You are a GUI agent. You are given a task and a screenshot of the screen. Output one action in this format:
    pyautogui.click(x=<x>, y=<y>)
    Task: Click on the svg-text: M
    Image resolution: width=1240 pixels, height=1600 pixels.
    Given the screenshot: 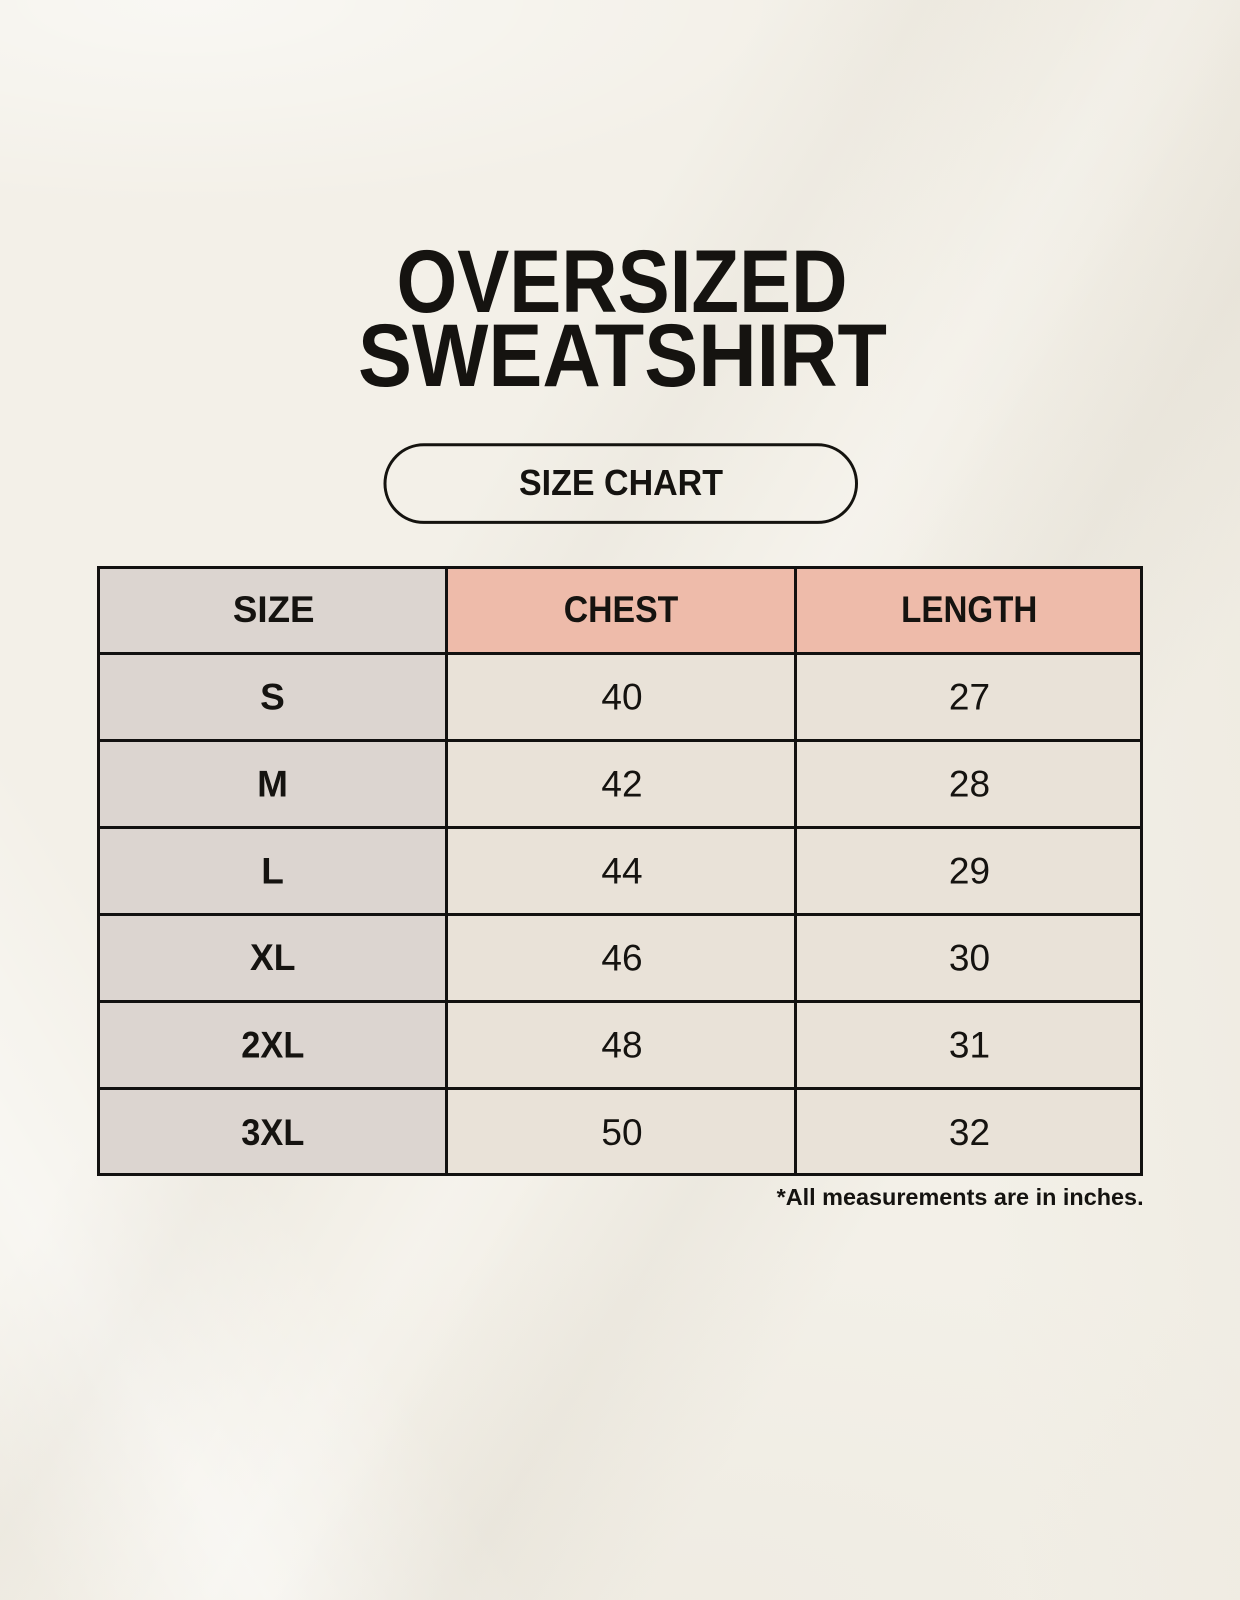 What is the action you would take?
    pyautogui.click(x=272, y=784)
    